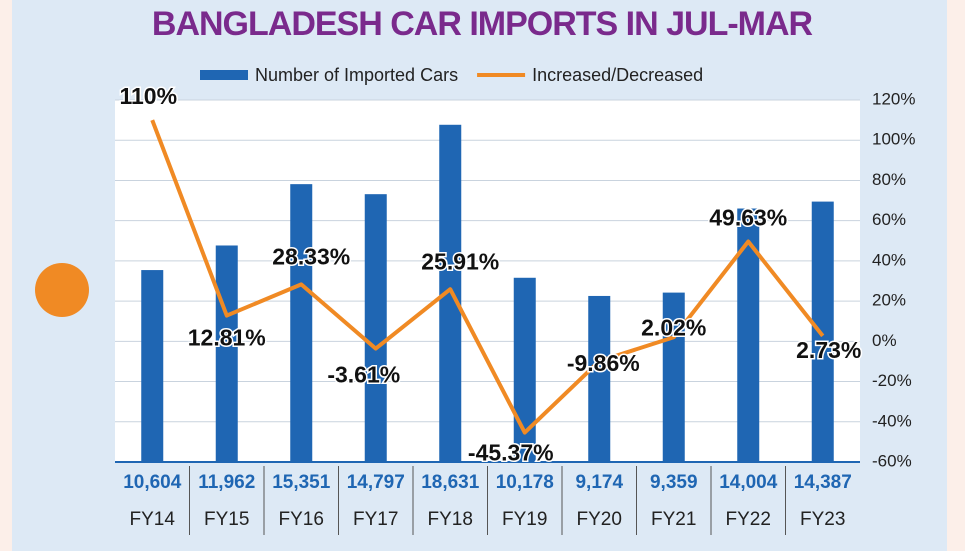 This screenshot has width=965, height=551. Describe the element at coordinates (363, 375) in the screenshot. I see `line-value-label: -3.61%` at that location.